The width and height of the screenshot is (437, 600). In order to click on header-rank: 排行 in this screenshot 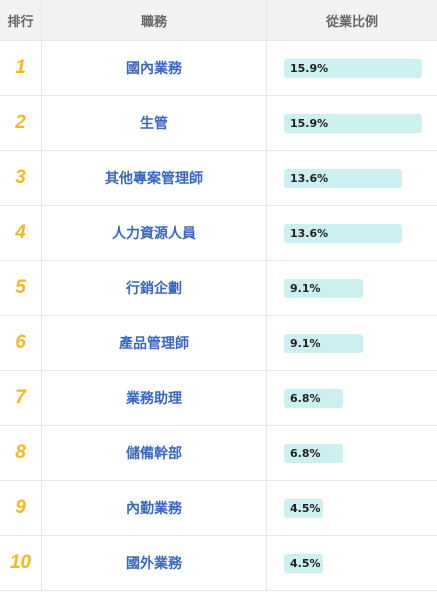, I will do `click(21, 20)`.